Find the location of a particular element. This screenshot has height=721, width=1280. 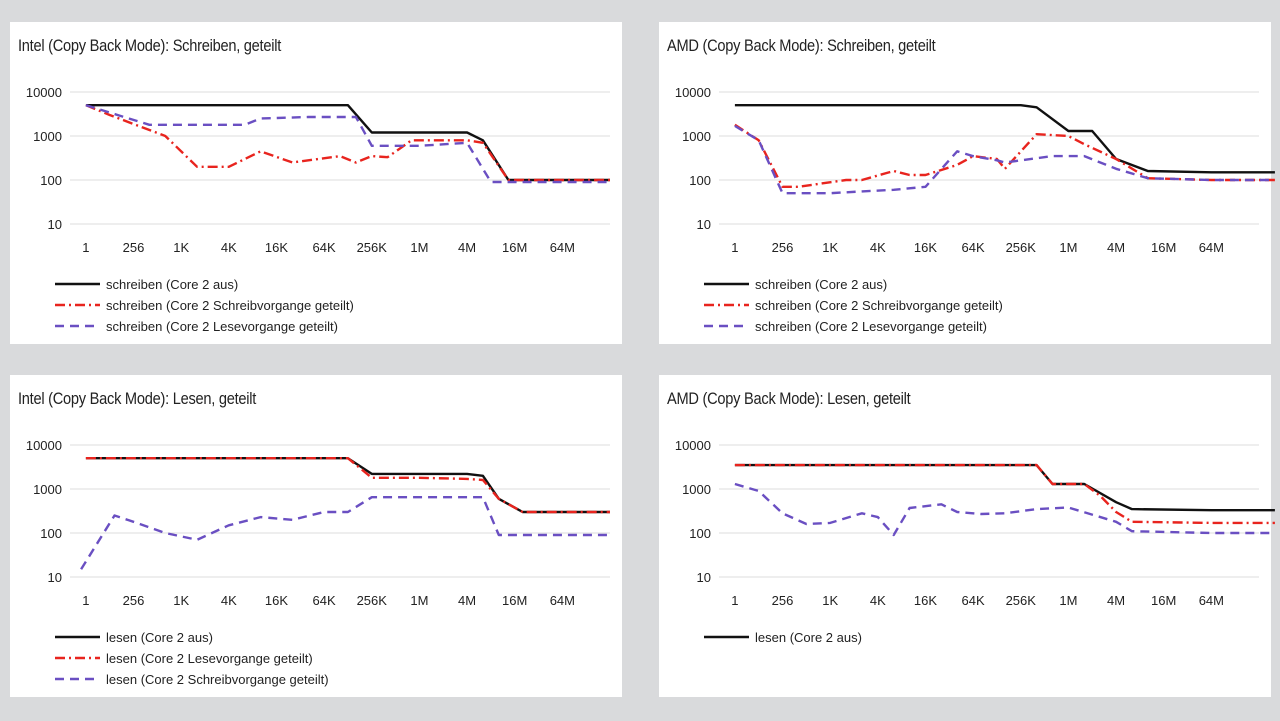

chart-title: Intel (Copy Back Mode): Lesen, geteilt is located at coordinates (137, 398).